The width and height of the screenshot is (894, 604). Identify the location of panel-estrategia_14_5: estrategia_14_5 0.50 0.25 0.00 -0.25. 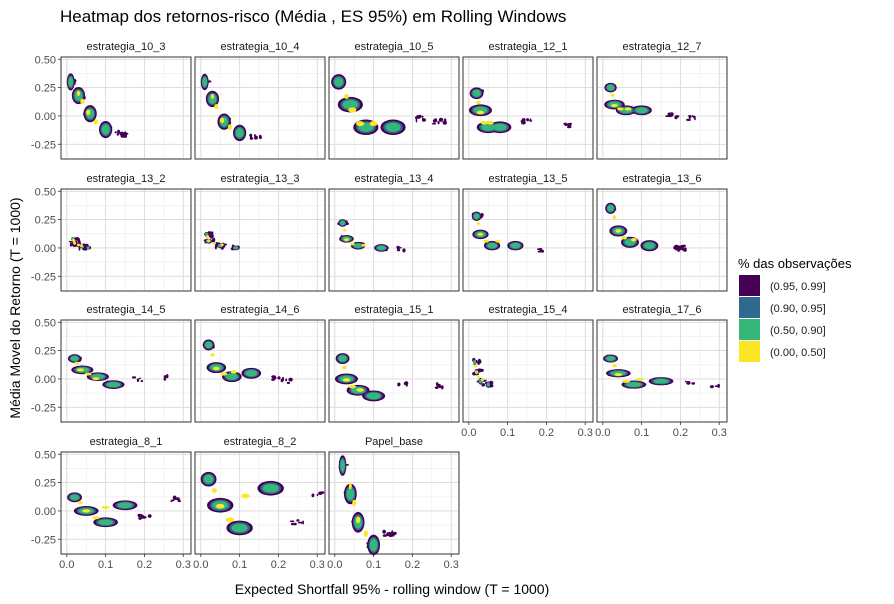
(111, 363).